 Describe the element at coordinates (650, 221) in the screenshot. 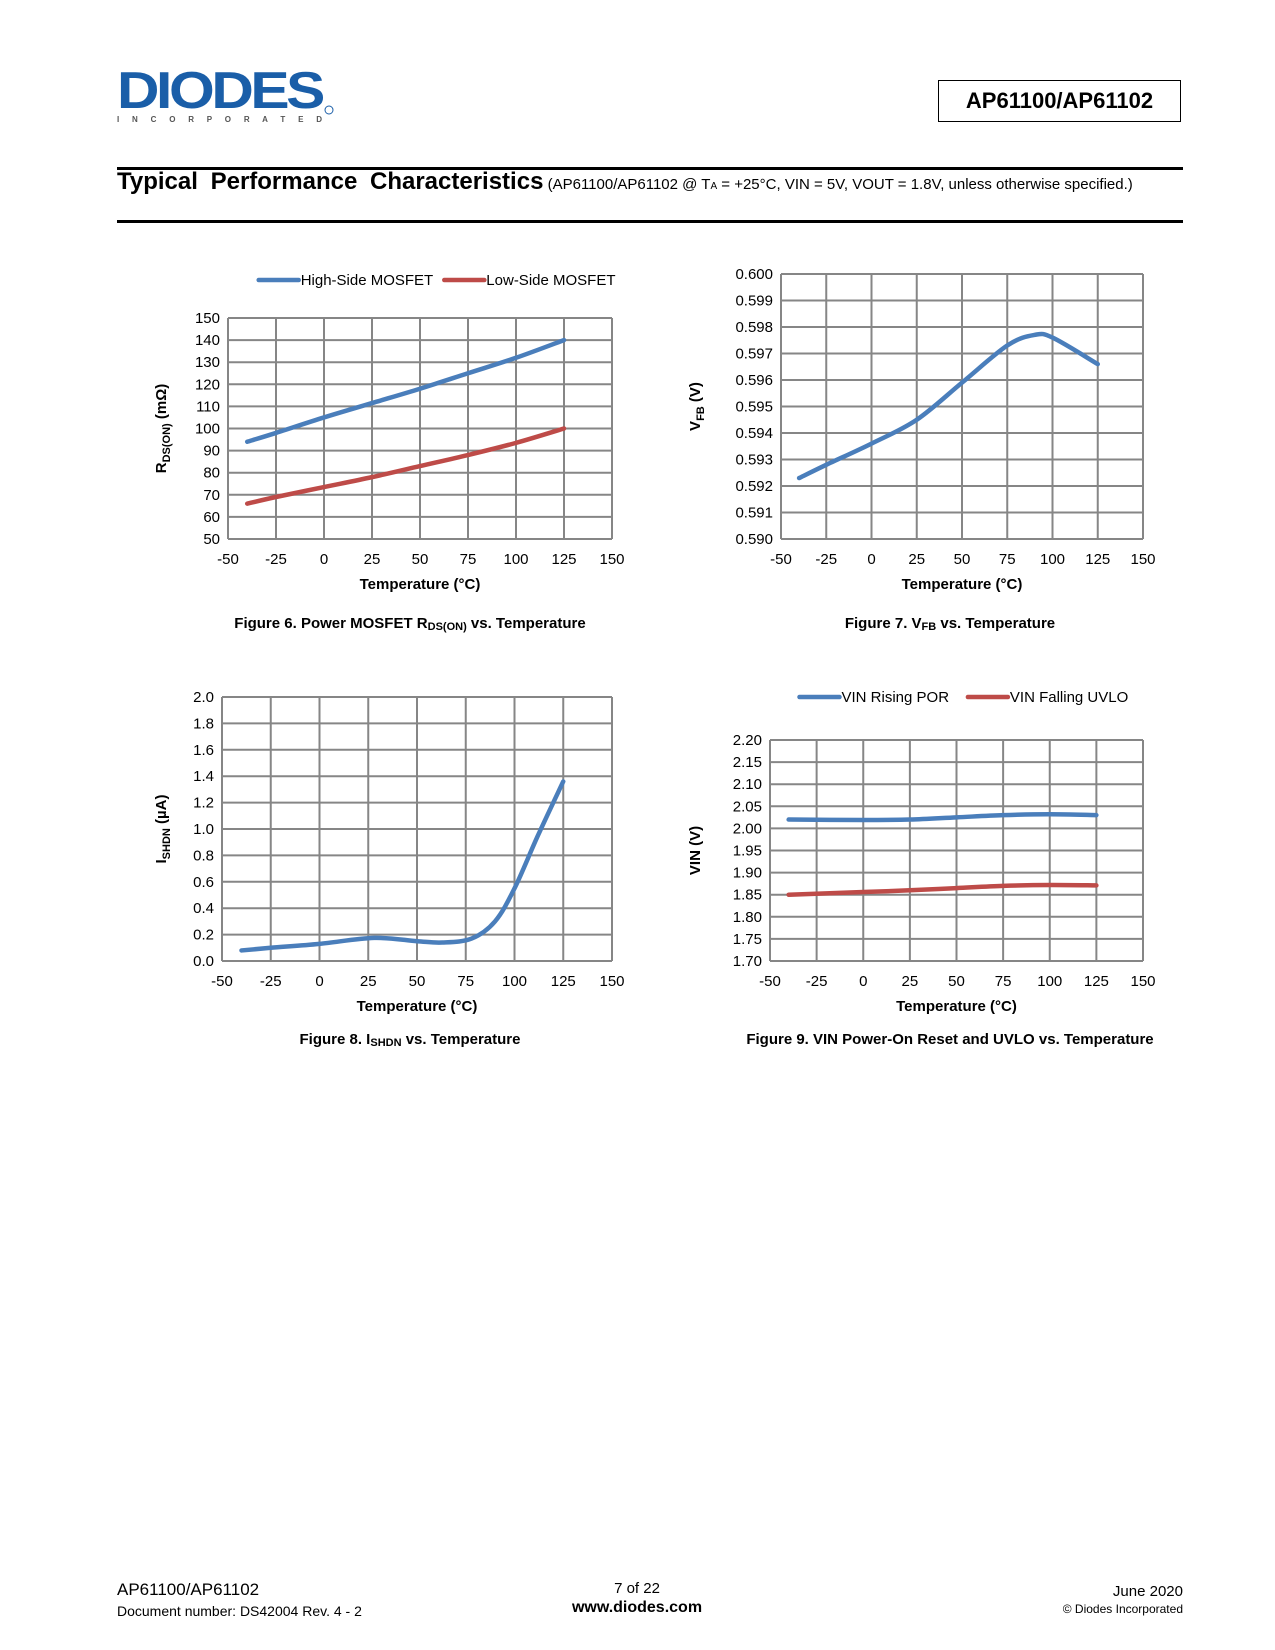

I see `heading-bottom-rule` at that location.